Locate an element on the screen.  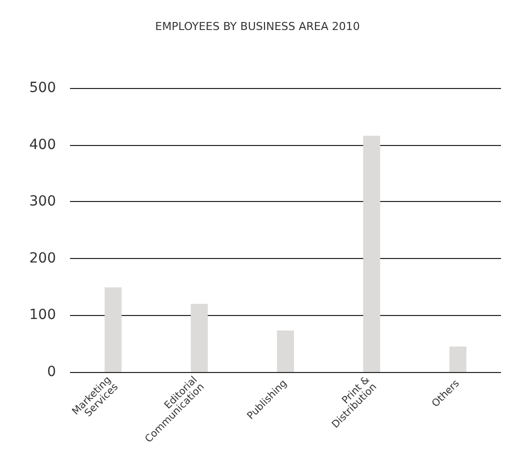
y-tick-label: 400 is located at coordinates (42, 144).